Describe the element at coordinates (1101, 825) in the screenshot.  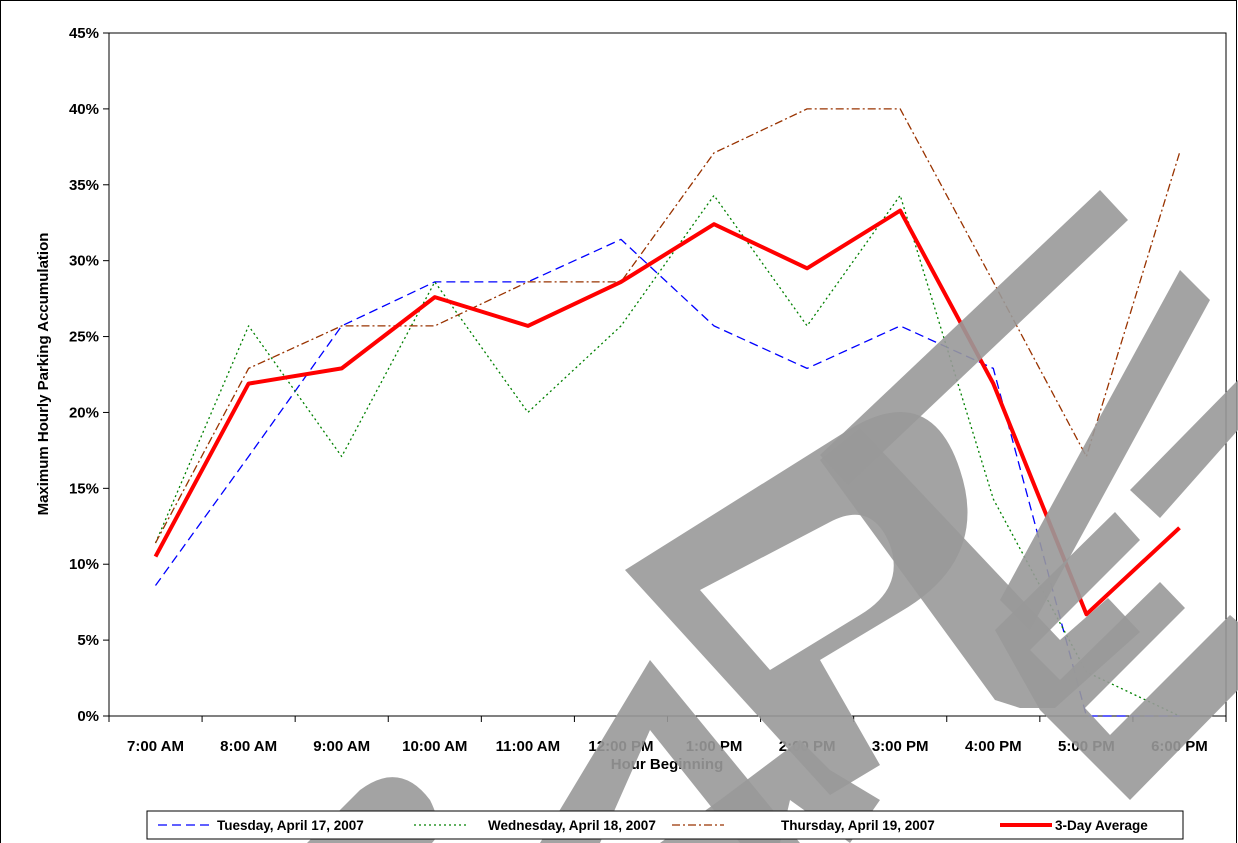
I see `legend-label-3: 3-Day Average` at that location.